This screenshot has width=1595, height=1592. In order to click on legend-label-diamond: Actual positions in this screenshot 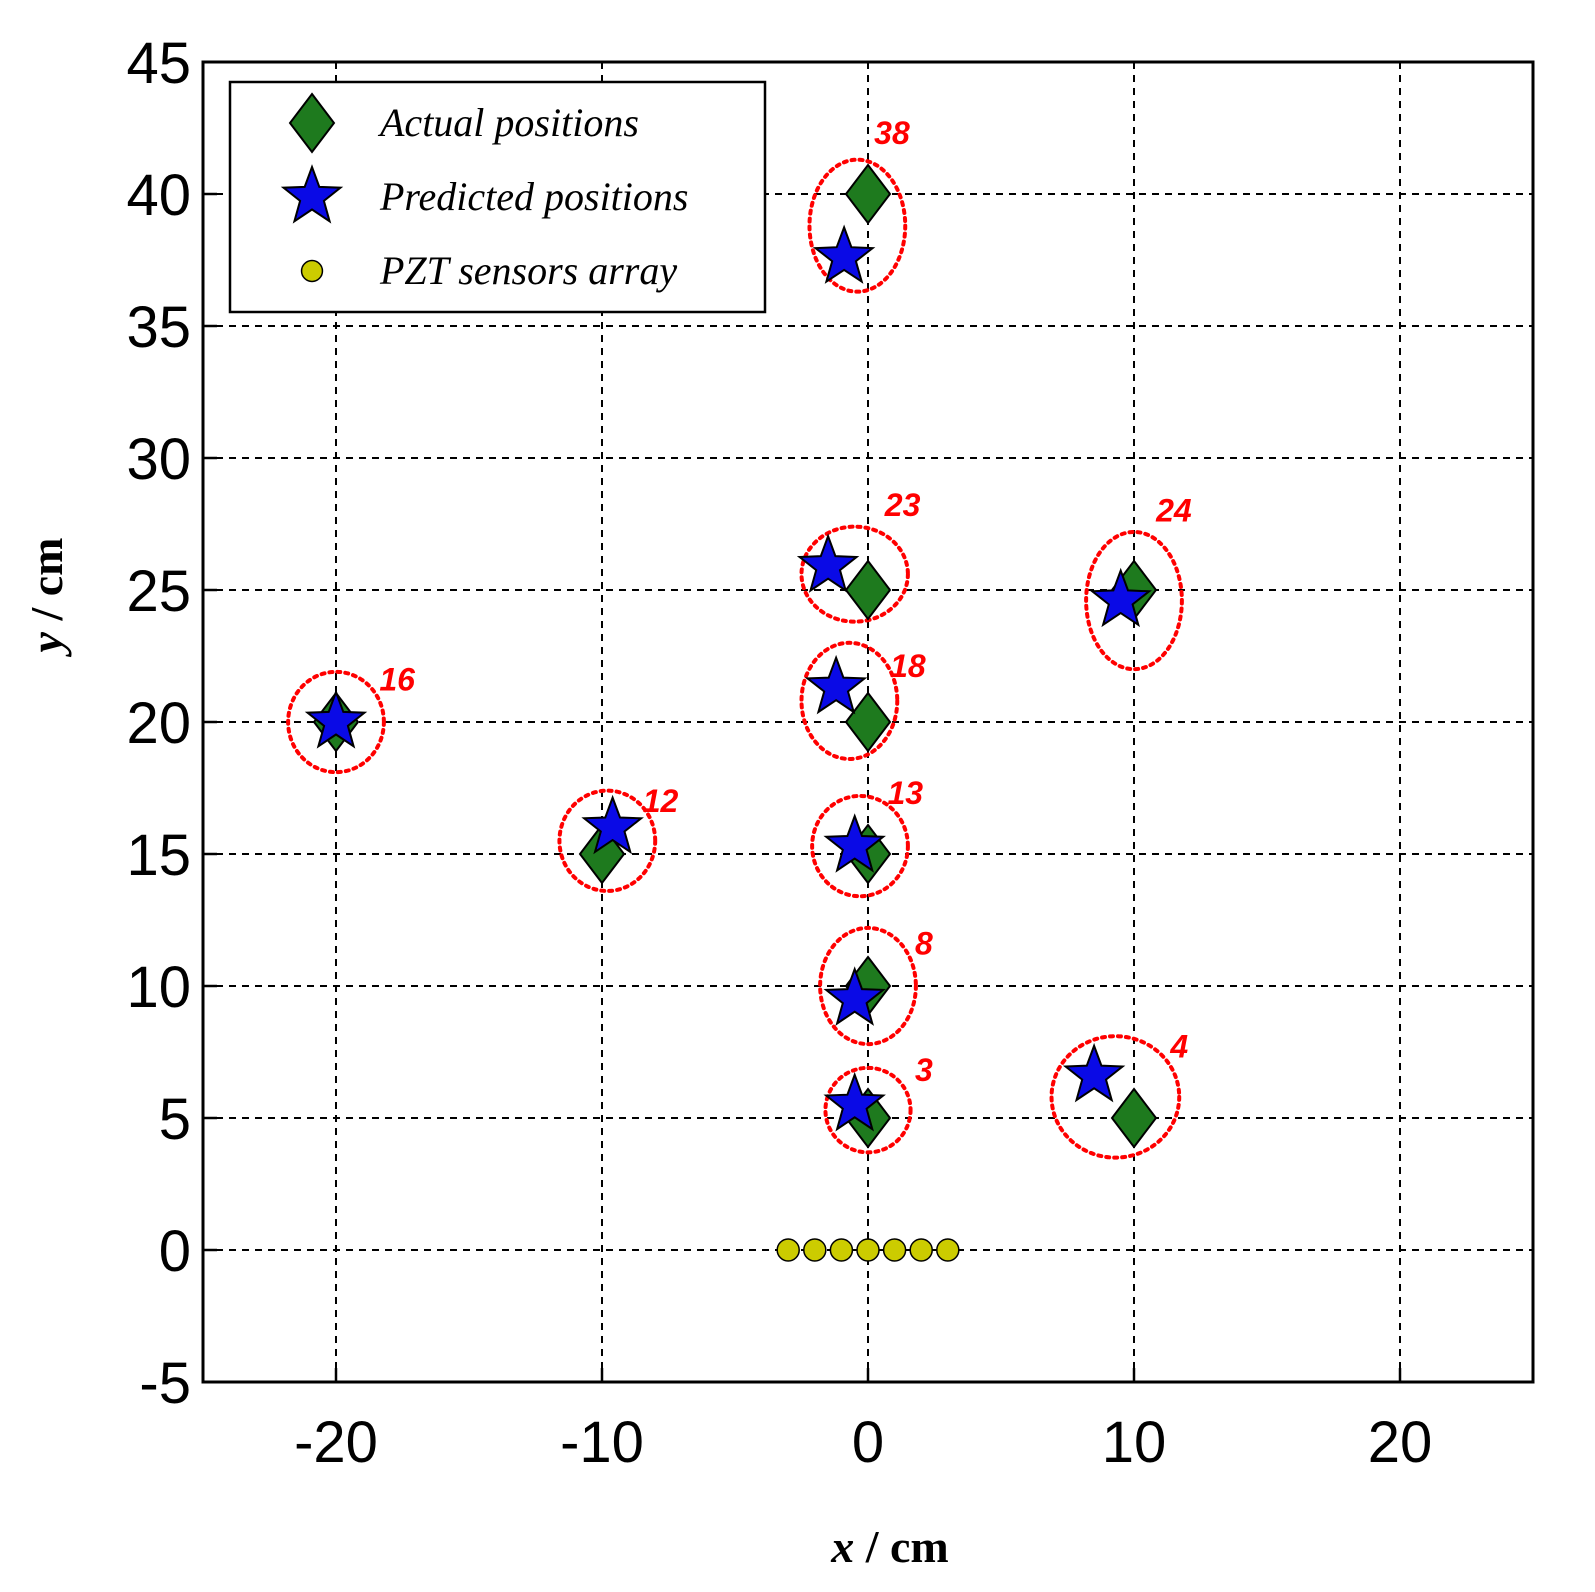, I will do `click(508, 122)`.